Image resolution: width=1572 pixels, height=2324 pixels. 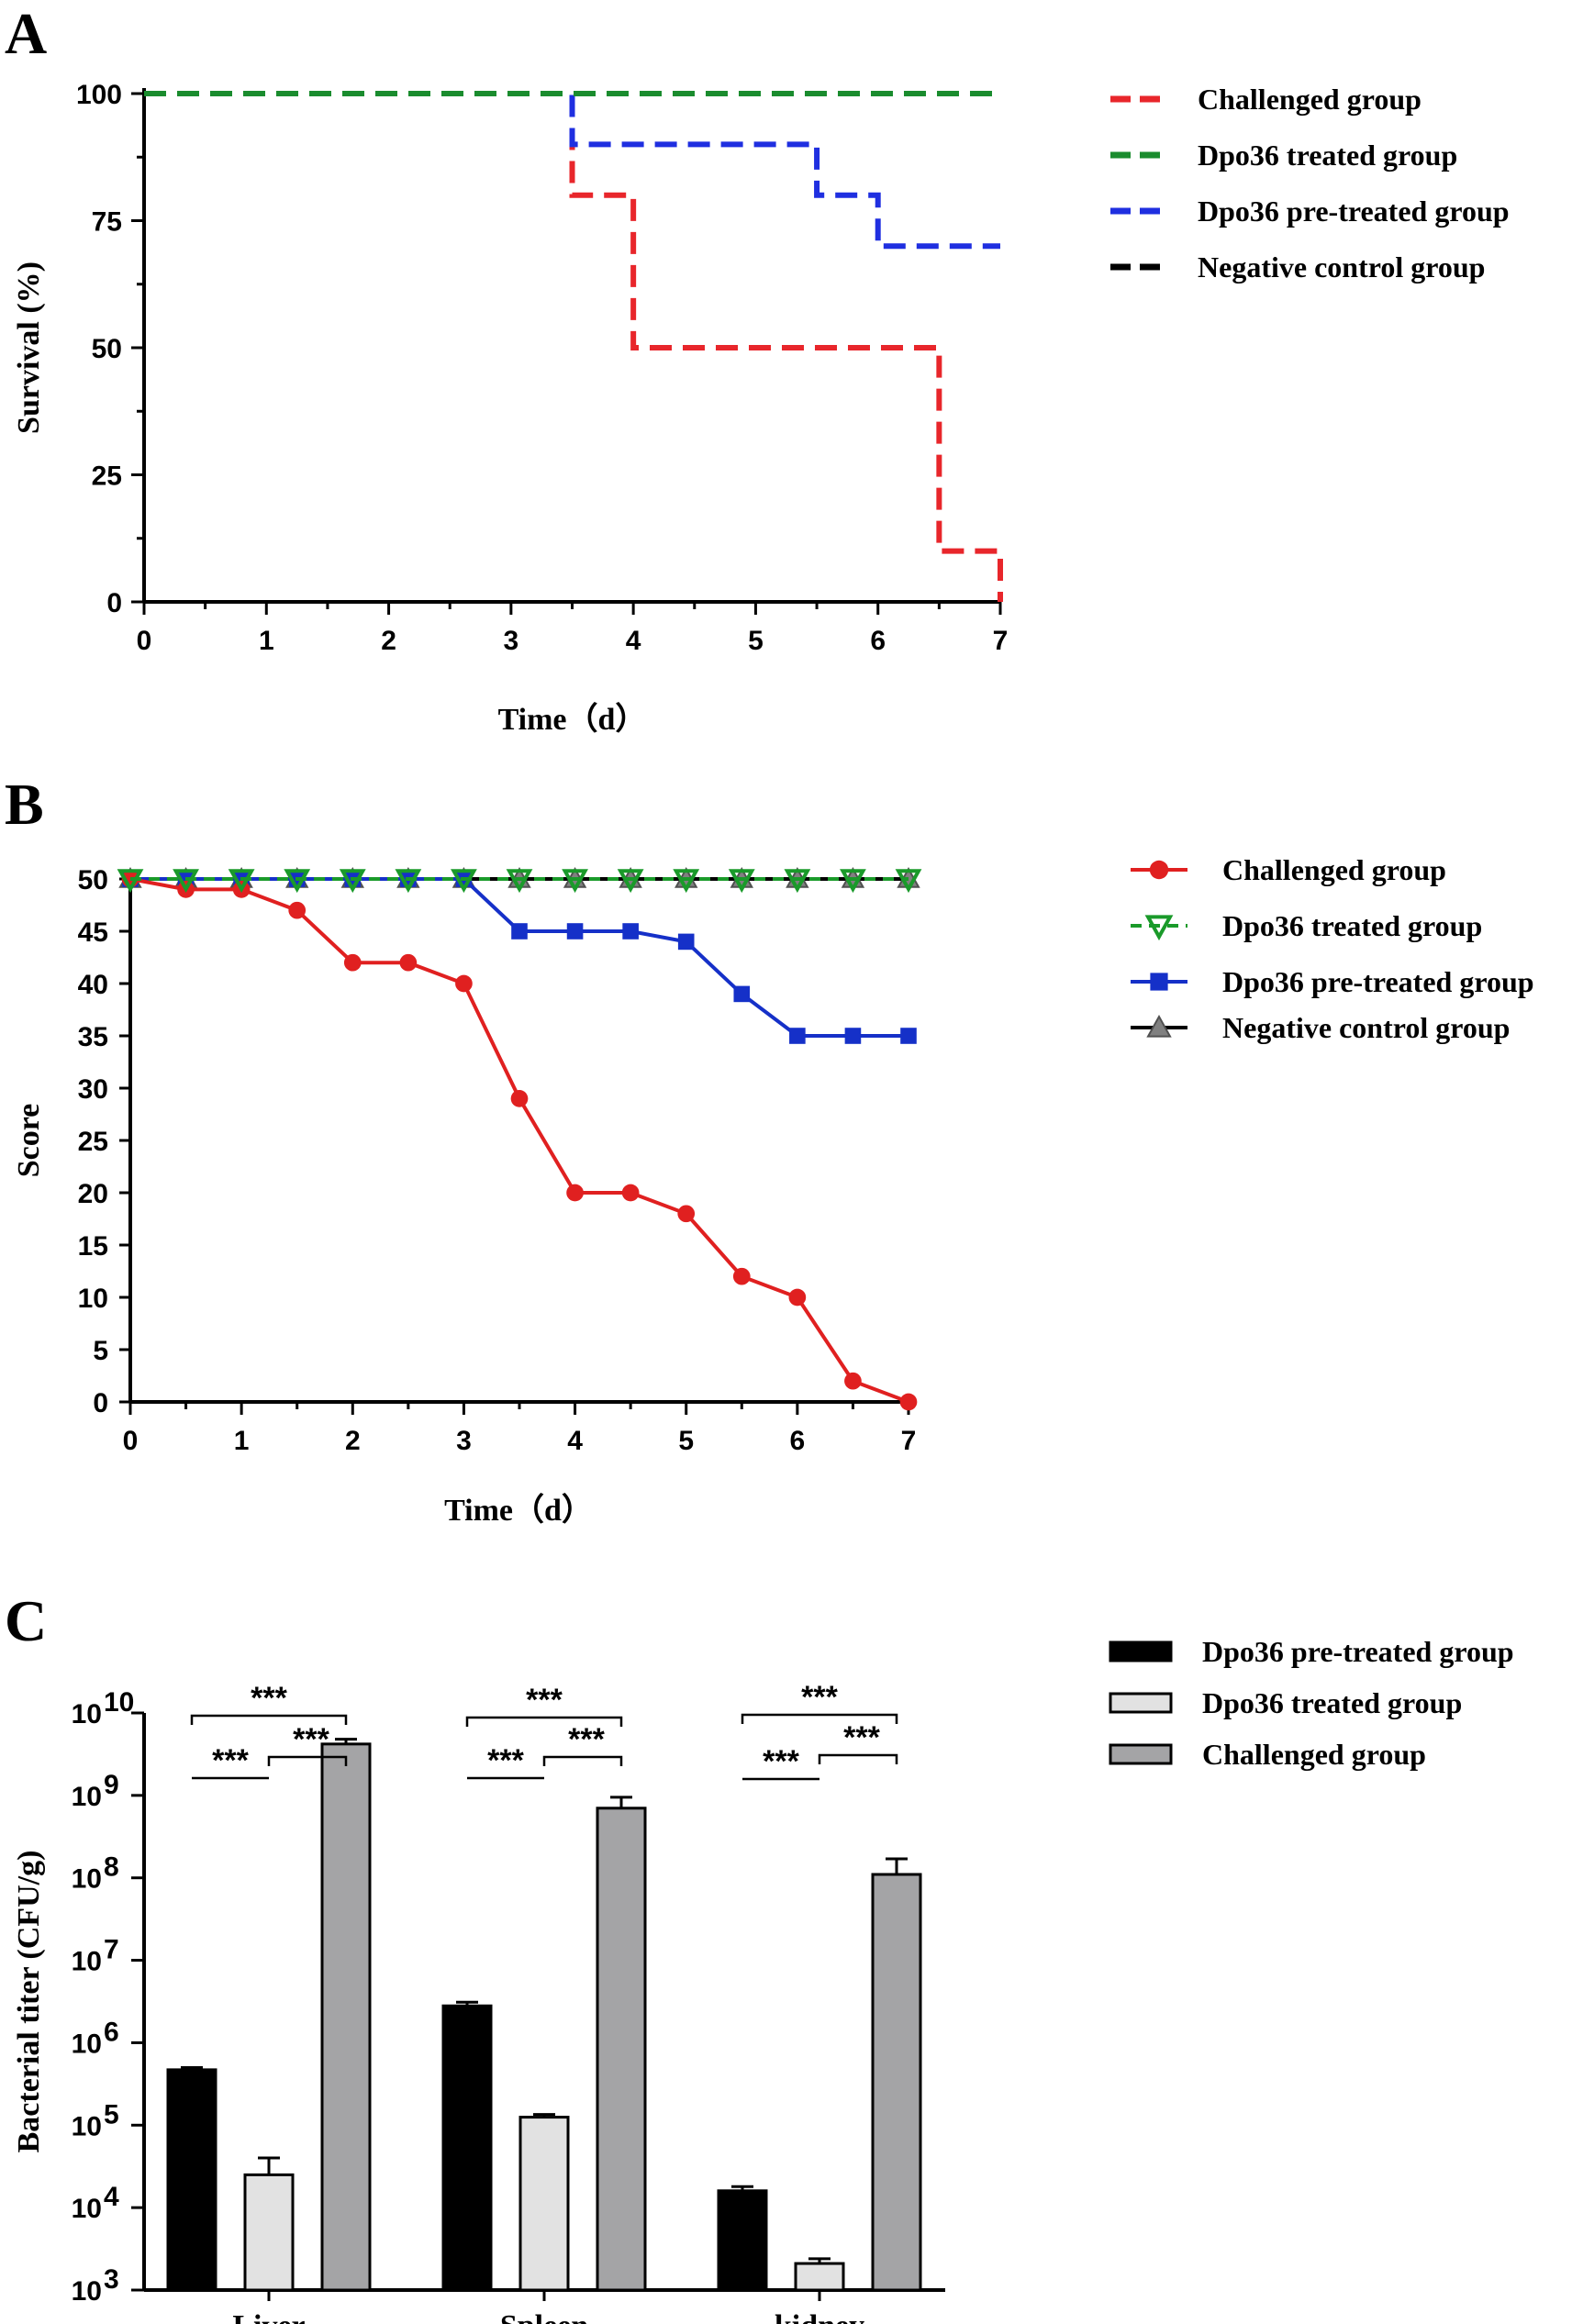 I want to click on bar-liver-dpo36-treated-group, so click(x=269, y=2233).